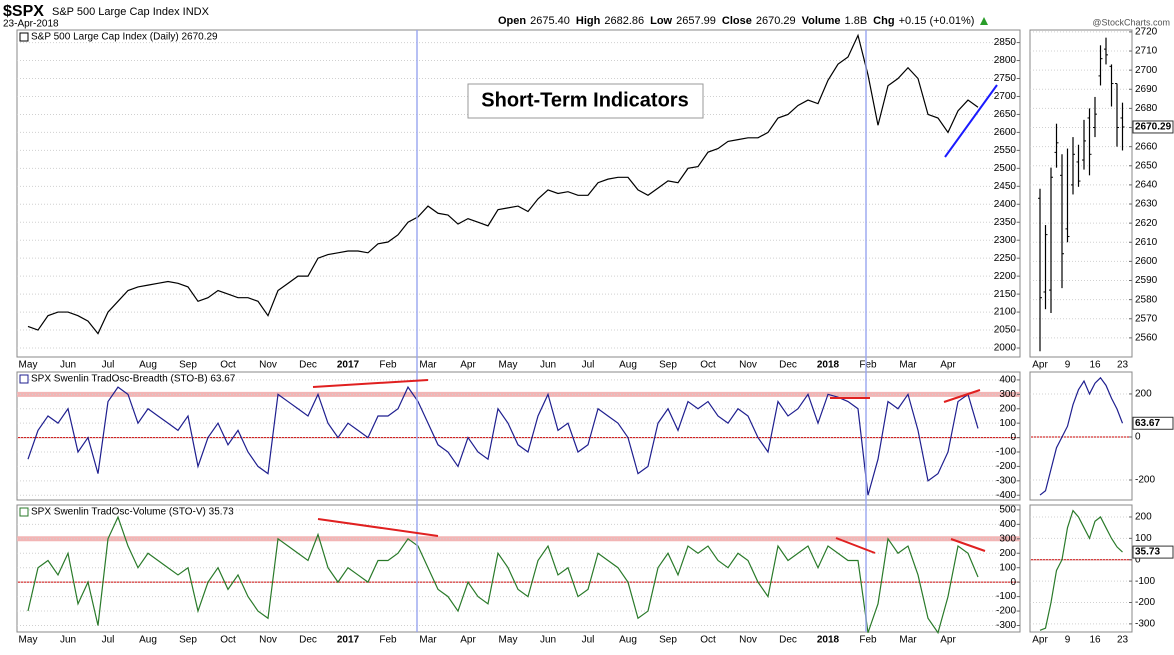  Describe the element at coordinates (1146, 299) in the screenshot. I see `y-tick-label: 2580` at that location.